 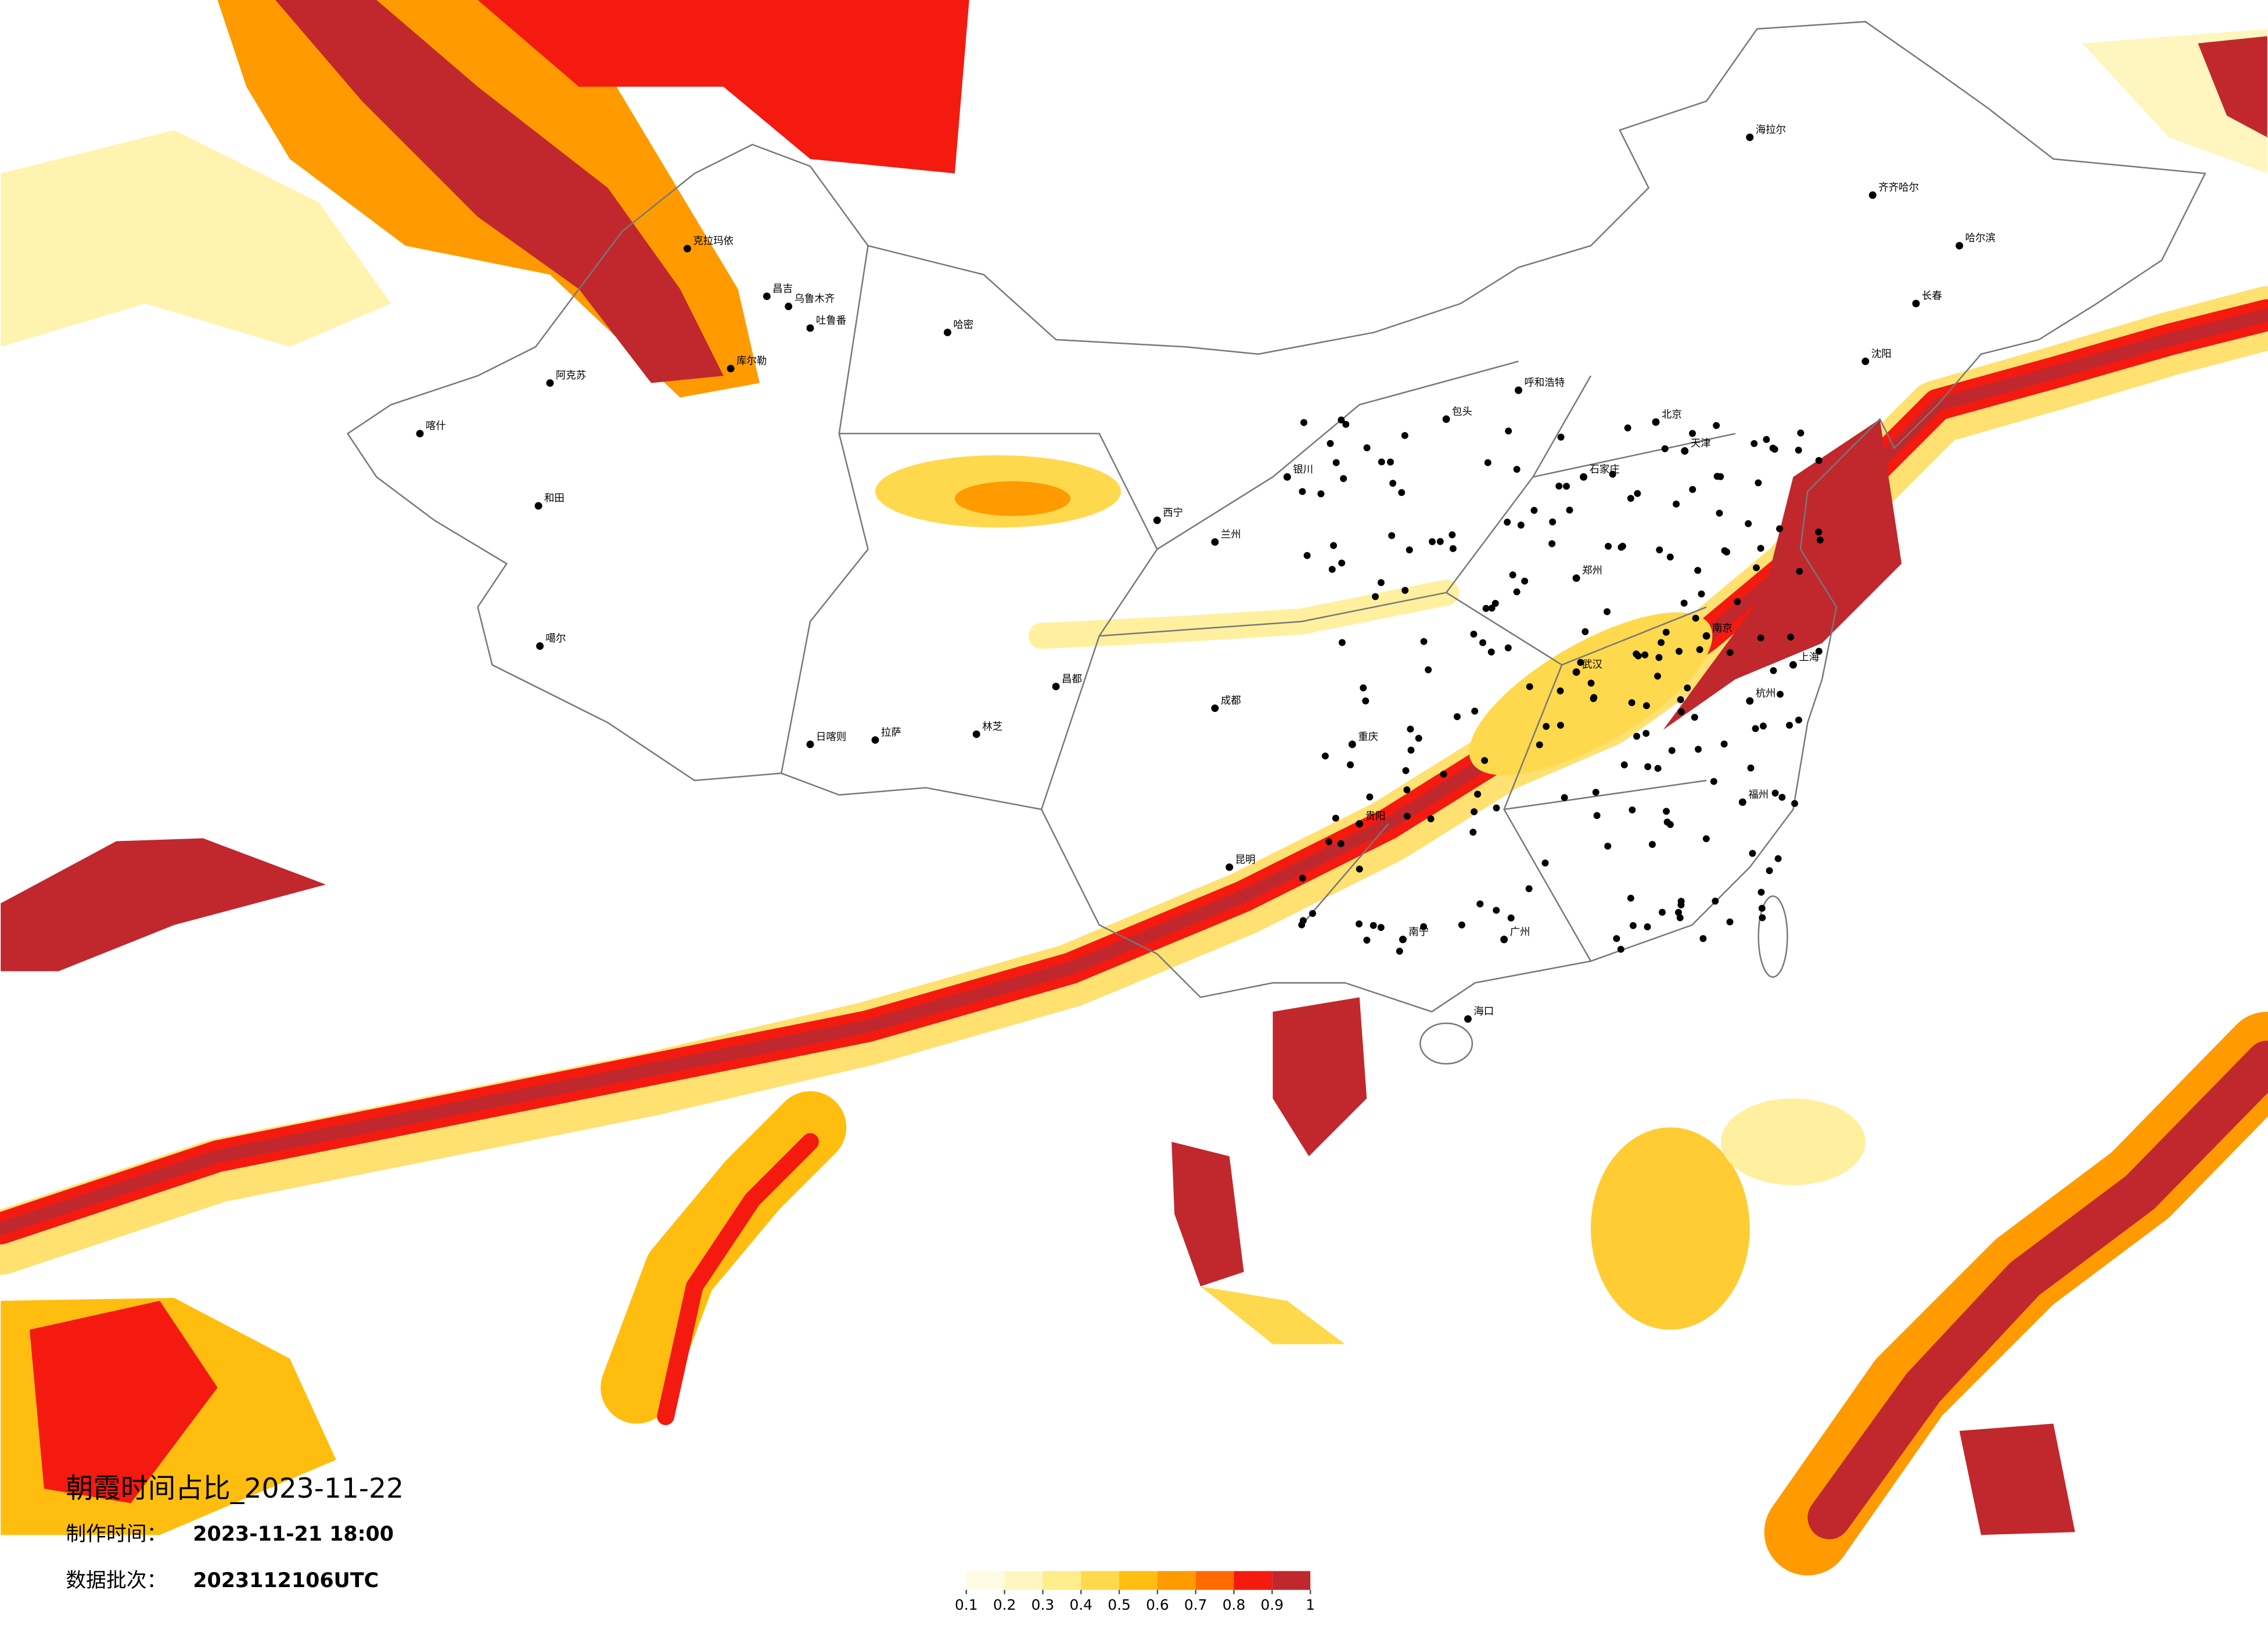 I want to click on city-label: 昌都, so click(x=1072, y=679).